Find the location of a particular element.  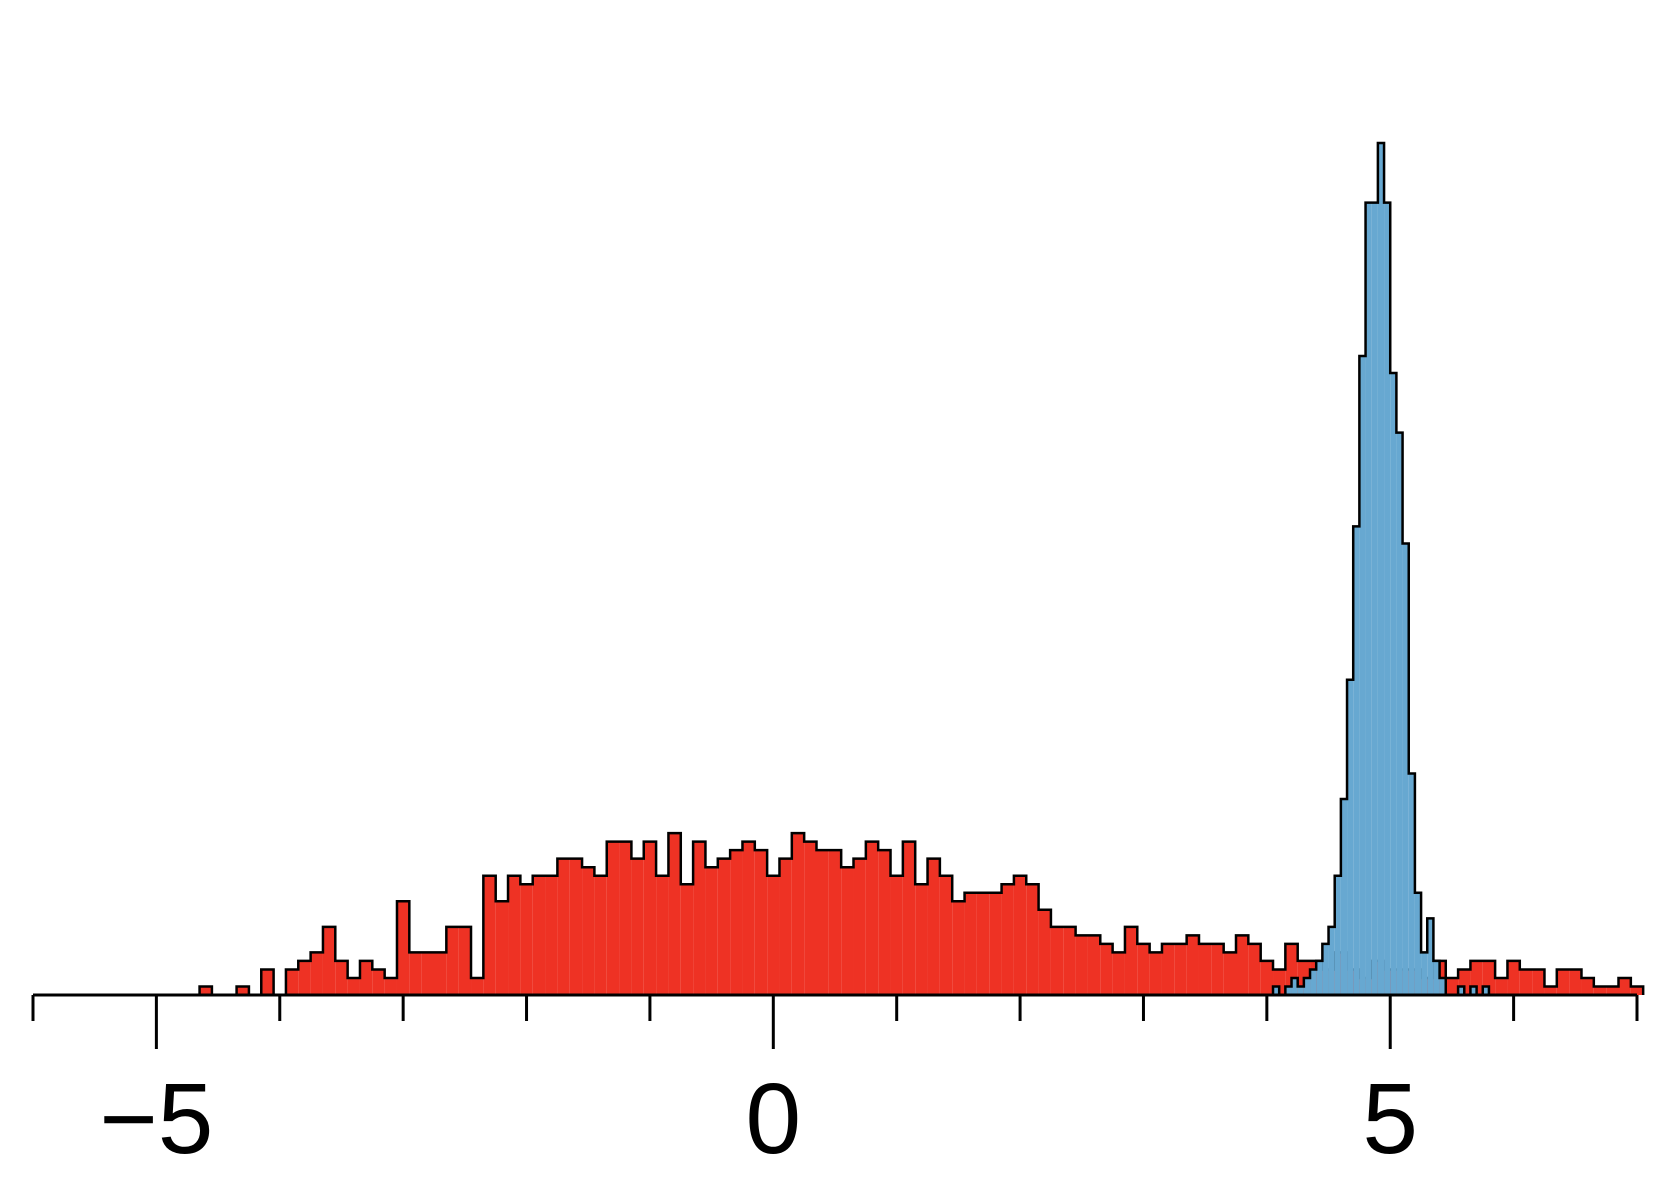

x-tick-label-0: −5 is located at coordinates (156, 1119).